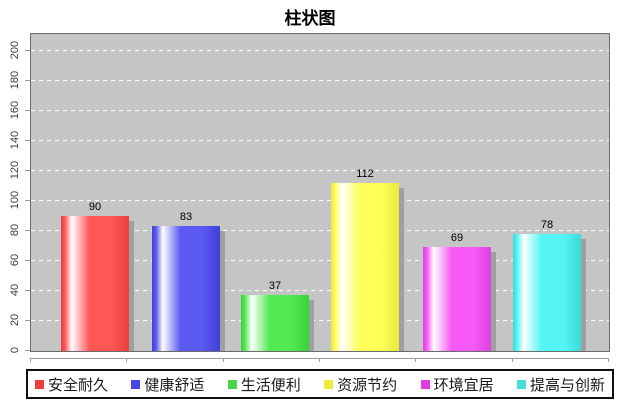  What do you see at coordinates (275, 323) in the screenshot?
I see `bar-3-生活便利` at bounding box center [275, 323].